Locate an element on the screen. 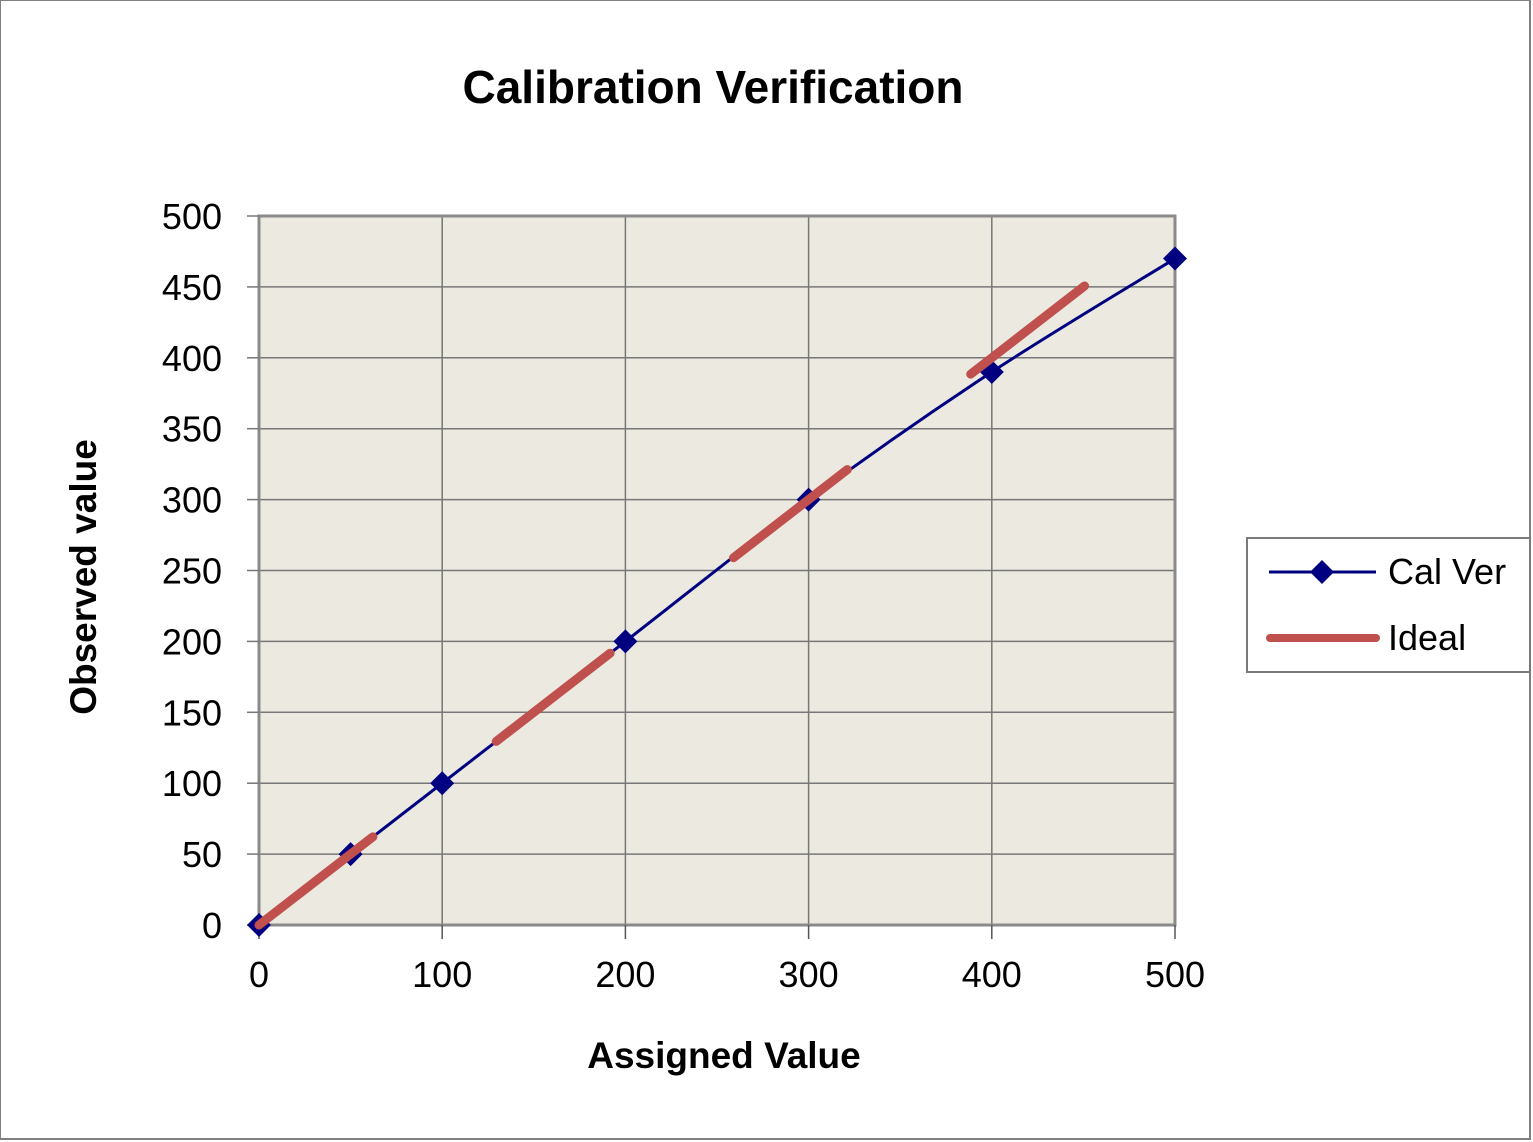 This screenshot has width=1533, height=1142. y-tick-label: 350 is located at coordinates (192, 429).